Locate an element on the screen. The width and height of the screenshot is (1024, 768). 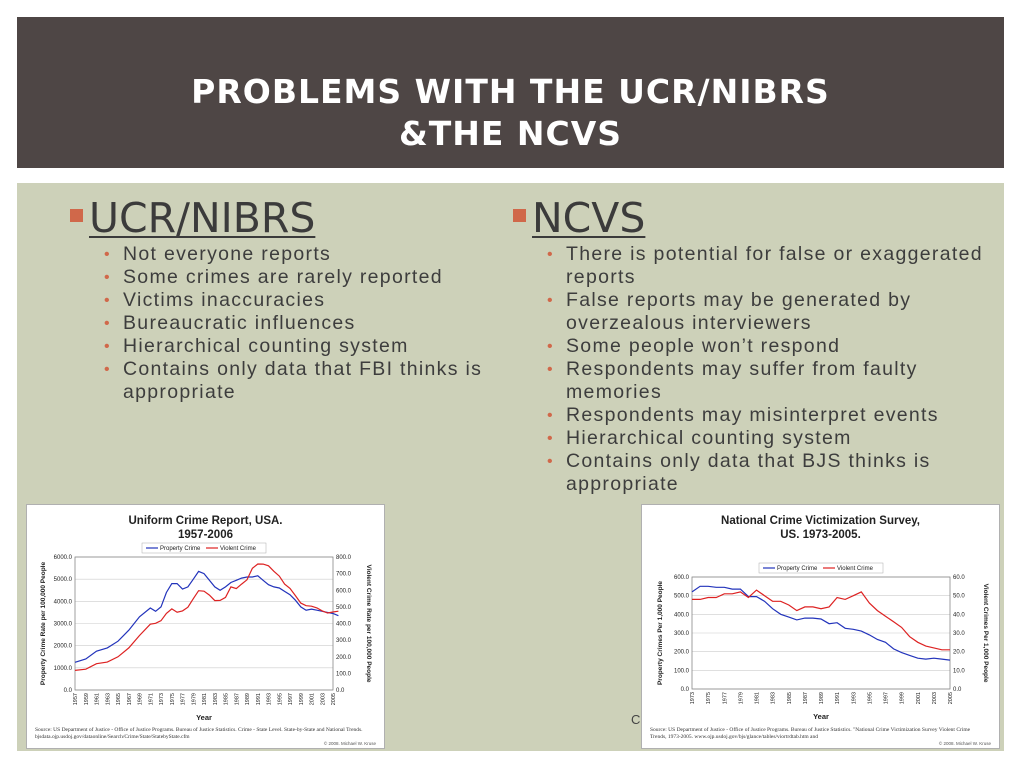
y2-tick-label: 50.0 is located at coordinates (959, 597).